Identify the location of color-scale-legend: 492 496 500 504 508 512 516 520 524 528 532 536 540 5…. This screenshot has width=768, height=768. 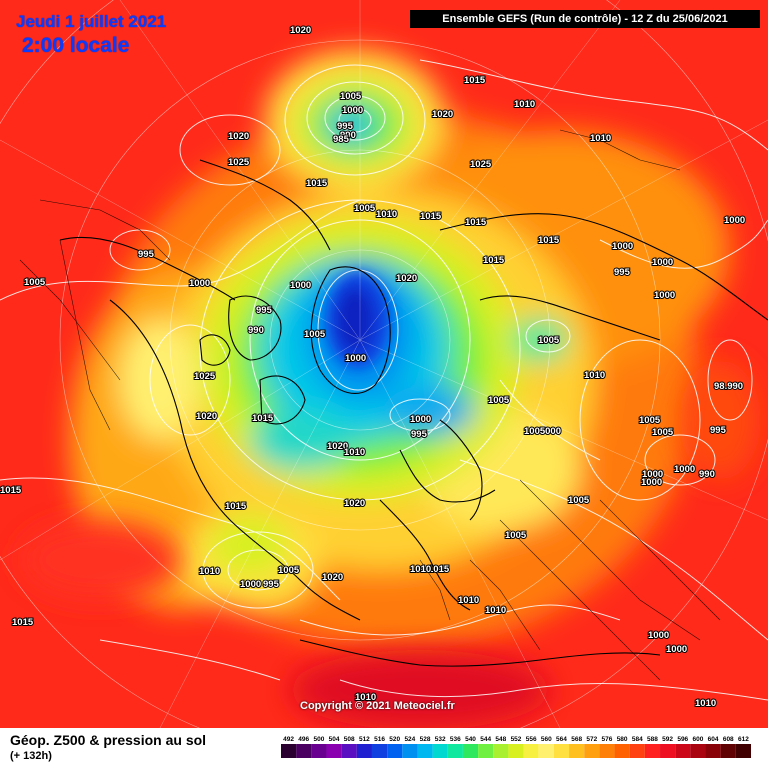
(516, 747).